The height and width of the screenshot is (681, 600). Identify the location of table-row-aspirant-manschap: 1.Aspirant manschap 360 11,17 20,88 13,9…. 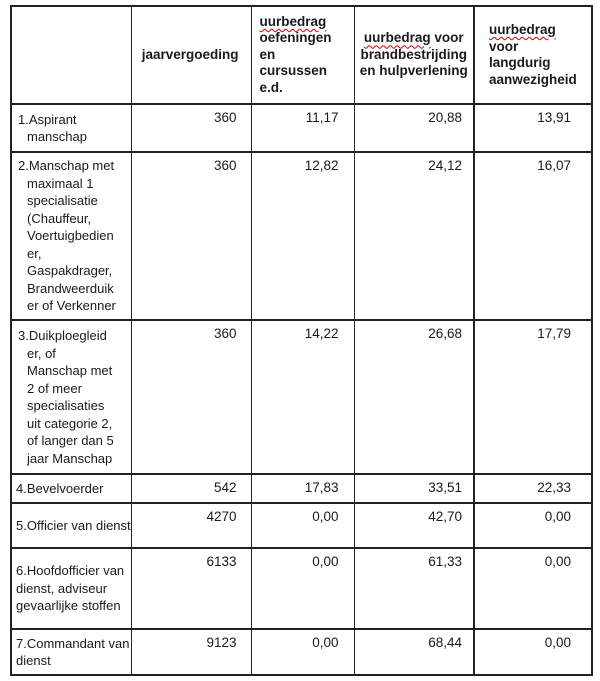
(301, 128).